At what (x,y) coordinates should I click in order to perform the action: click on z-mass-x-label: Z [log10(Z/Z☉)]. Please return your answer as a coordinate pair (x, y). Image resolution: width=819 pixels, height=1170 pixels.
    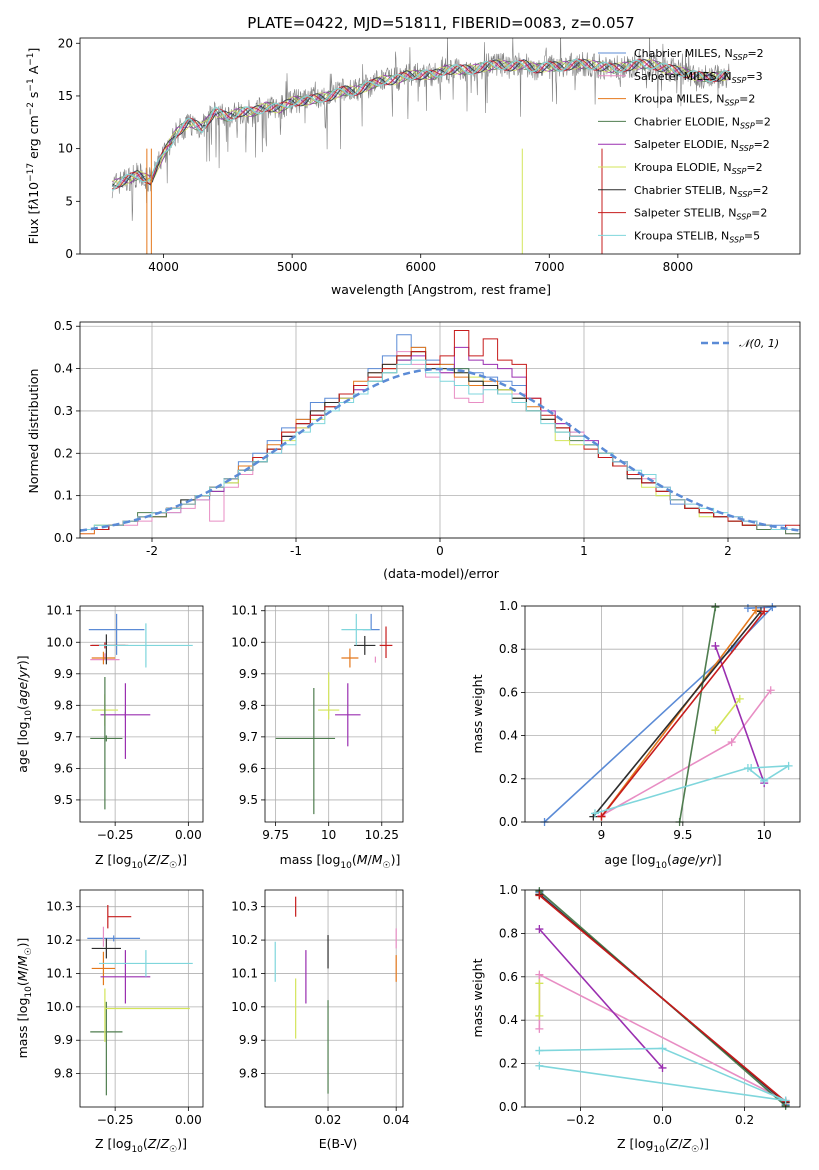
    Looking at the image, I should click on (141, 1145).